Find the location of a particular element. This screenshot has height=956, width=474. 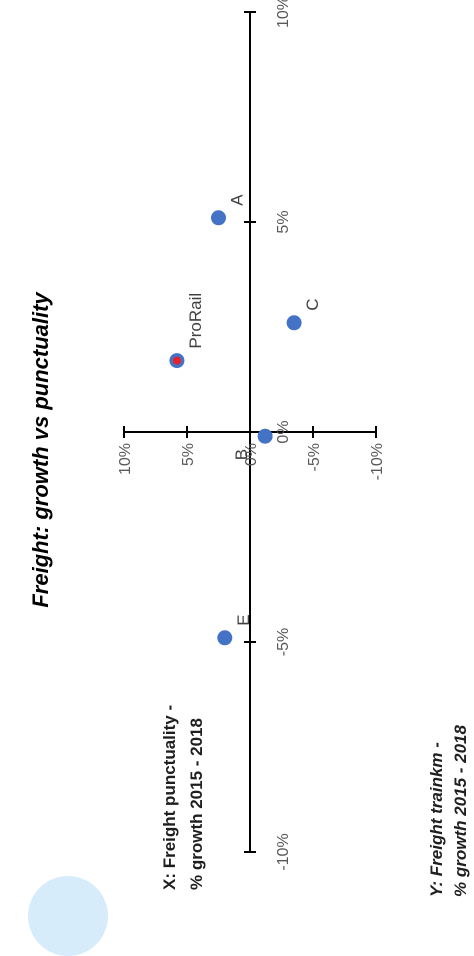

y-axis-title-line-2: % growth 2015 - 2018 is located at coordinates (460, 810).